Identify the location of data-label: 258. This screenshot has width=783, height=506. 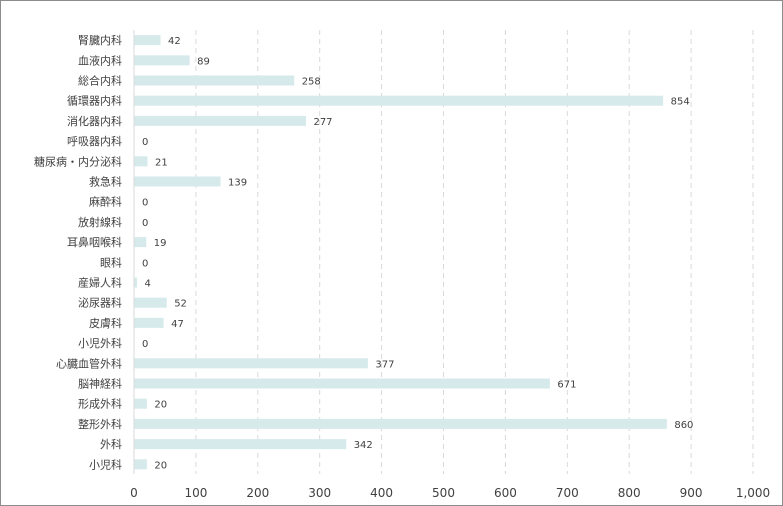
(311, 82).